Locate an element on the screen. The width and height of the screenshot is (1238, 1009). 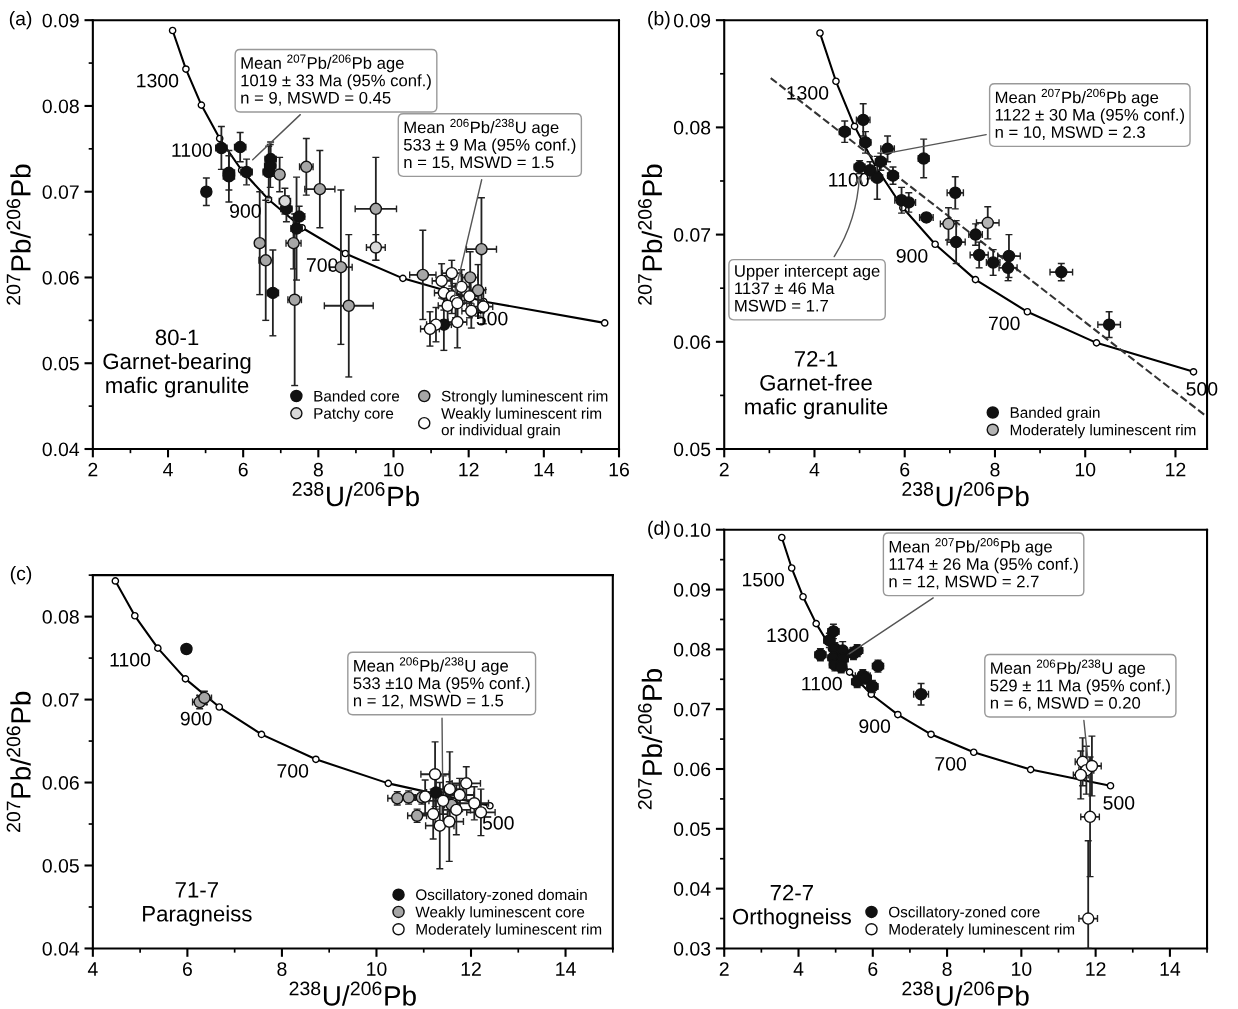
annotation: Mean $^{207}$Pb/$^{206}$Pb age 1122 ± 30 Ma (95% conf.) n = 10, MSWD = 2.3 is located at coordinates (1089, 114).